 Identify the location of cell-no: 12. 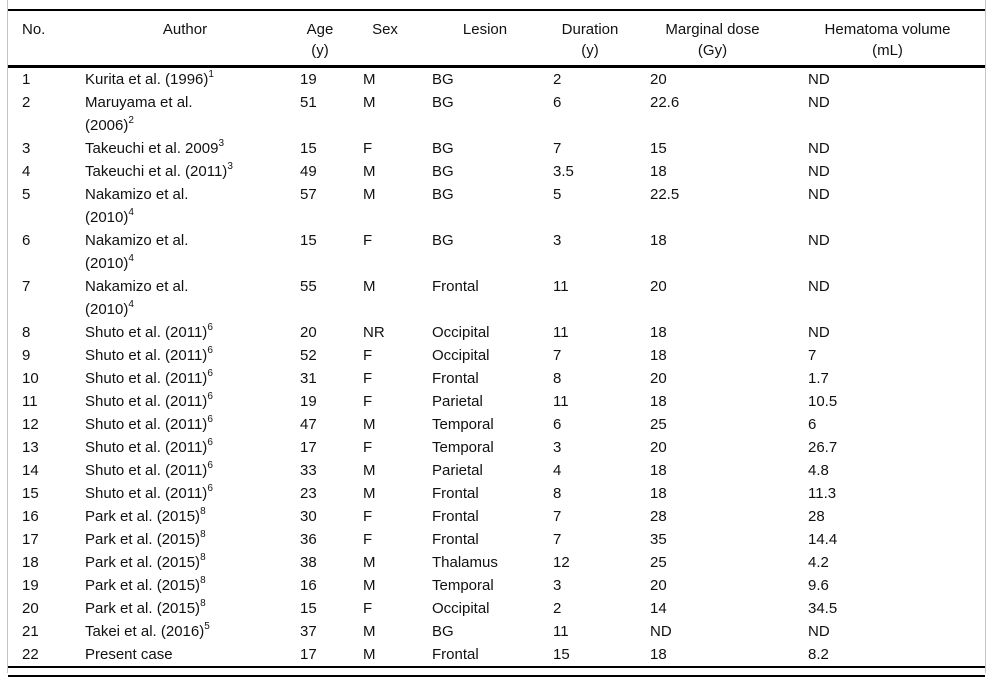
(30, 424).